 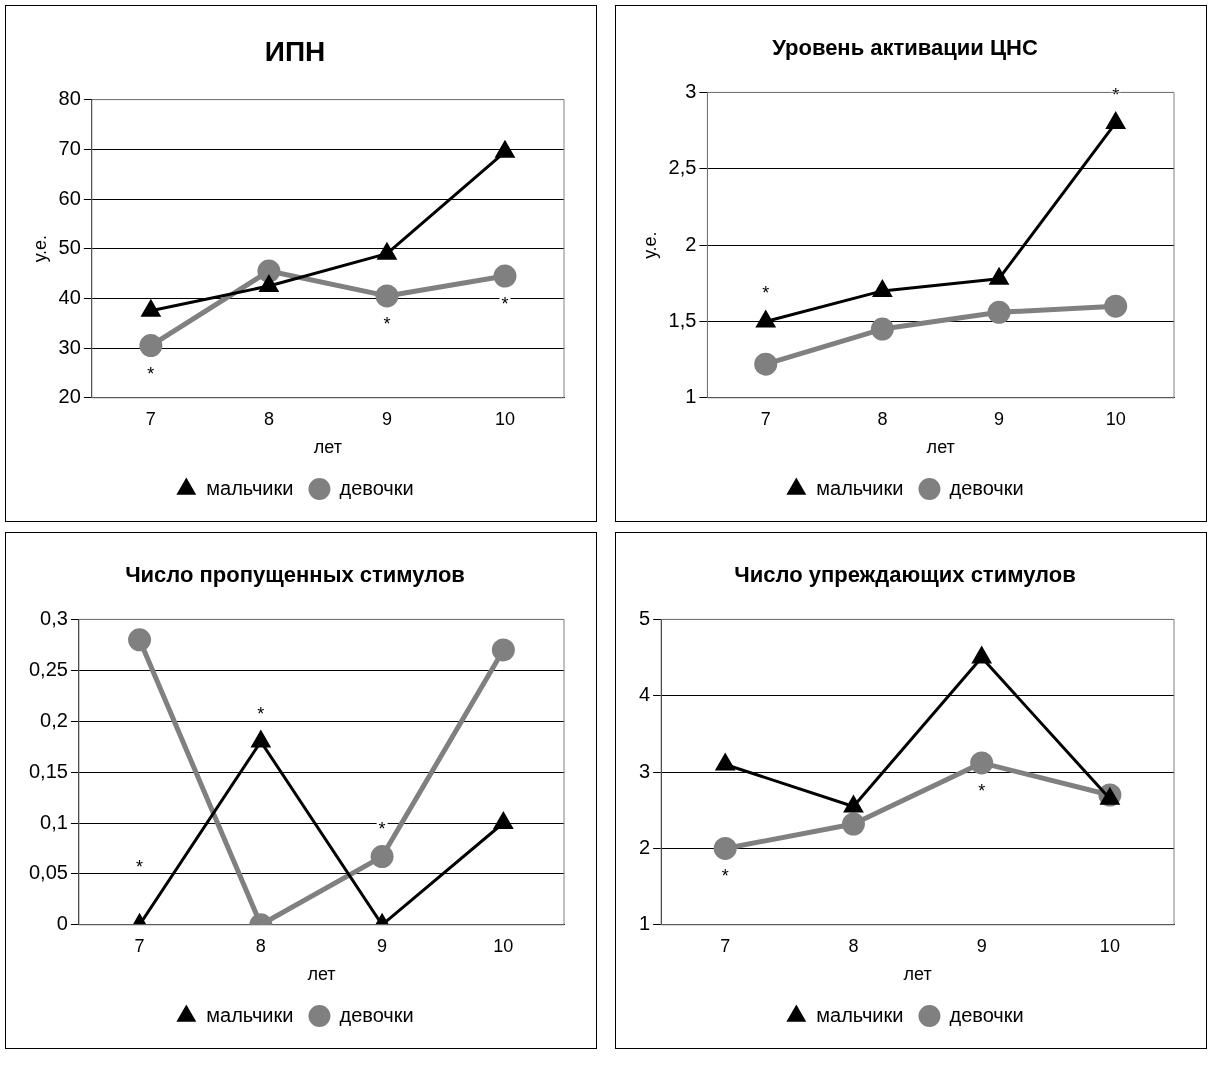 I want to click on y-tick-label: 0,25, so click(x=48, y=668).